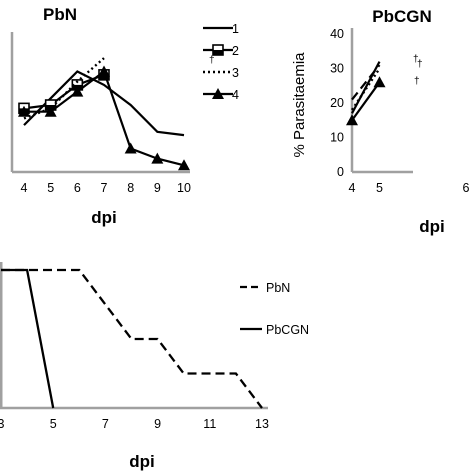 This screenshot has width=474, height=474. I want to click on survival-x-ticks: 3 5 7 9 11 13, so click(134, 424).